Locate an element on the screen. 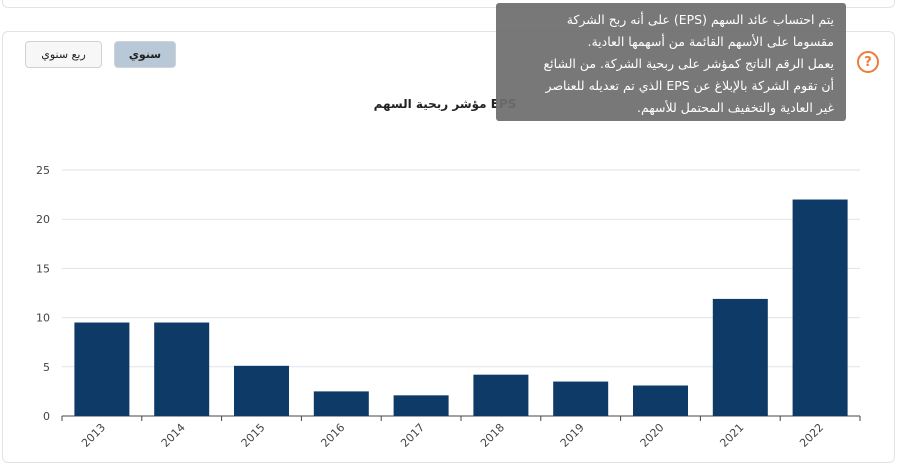  help-icon: ? is located at coordinates (868, 62).